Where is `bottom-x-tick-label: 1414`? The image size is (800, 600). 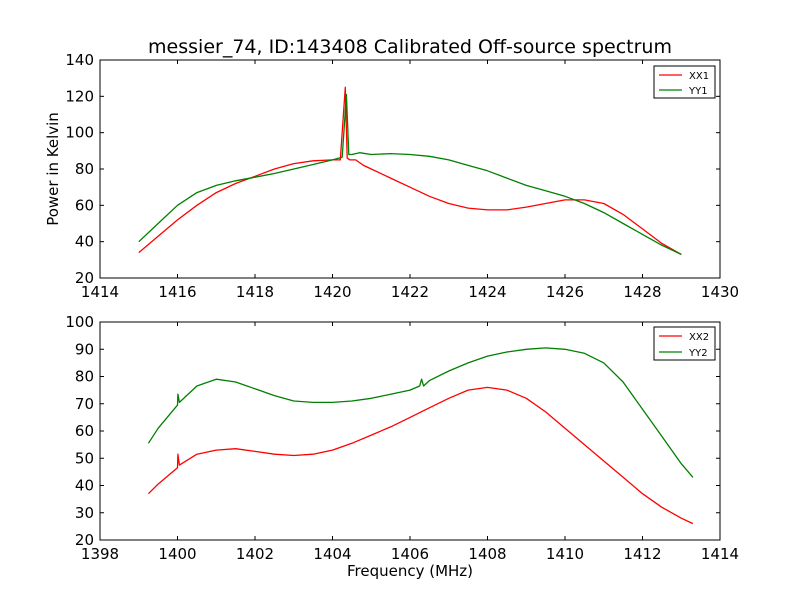 bottom-x-tick-label: 1414 is located at coordinates (720, 554).